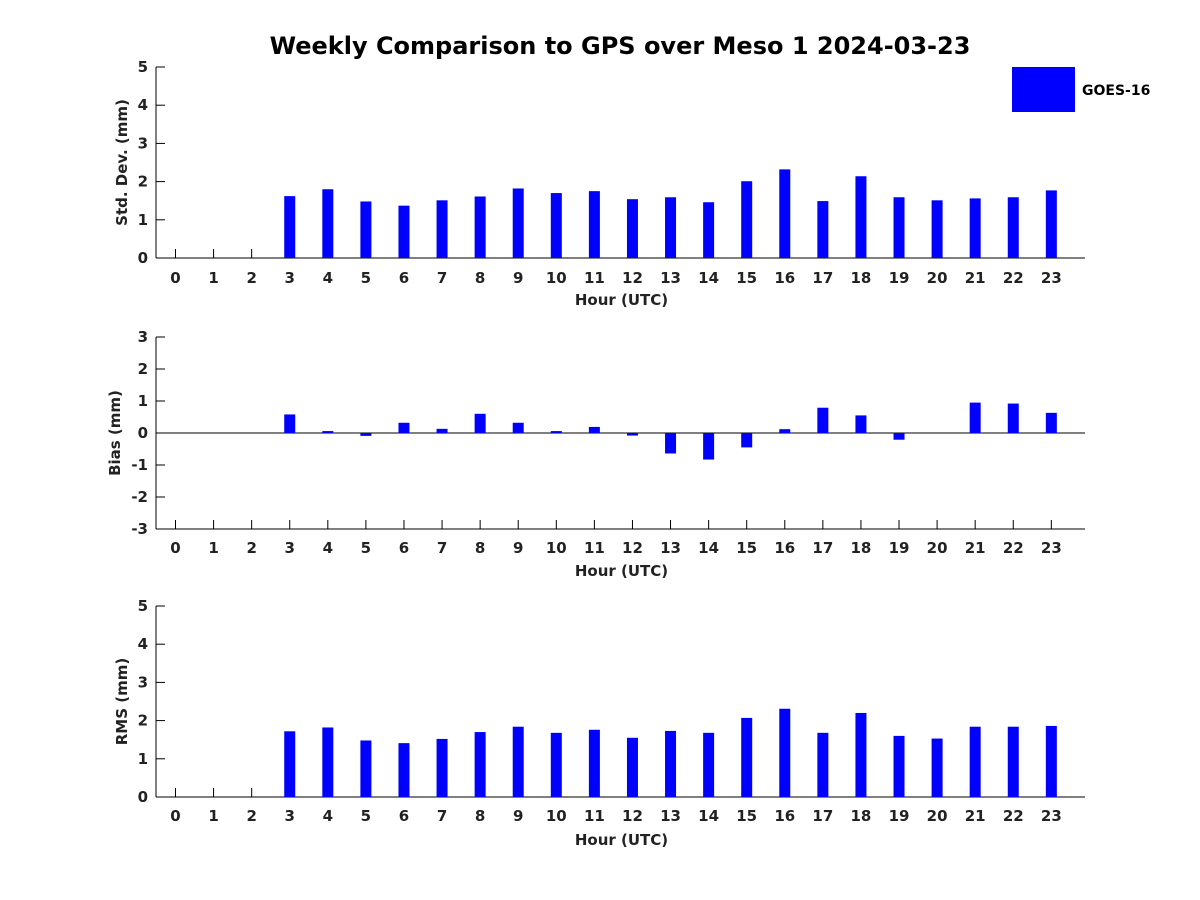  Describe the element at coordinates (139, 465) in the screenshot. I see `y-tick-label: -1` at that location.